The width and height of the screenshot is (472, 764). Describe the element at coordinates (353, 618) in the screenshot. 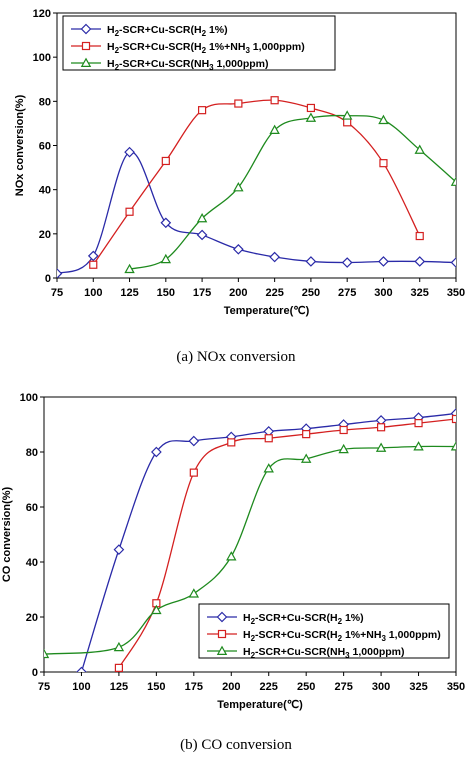

I see `legend-text-part: 1%)` at that location.